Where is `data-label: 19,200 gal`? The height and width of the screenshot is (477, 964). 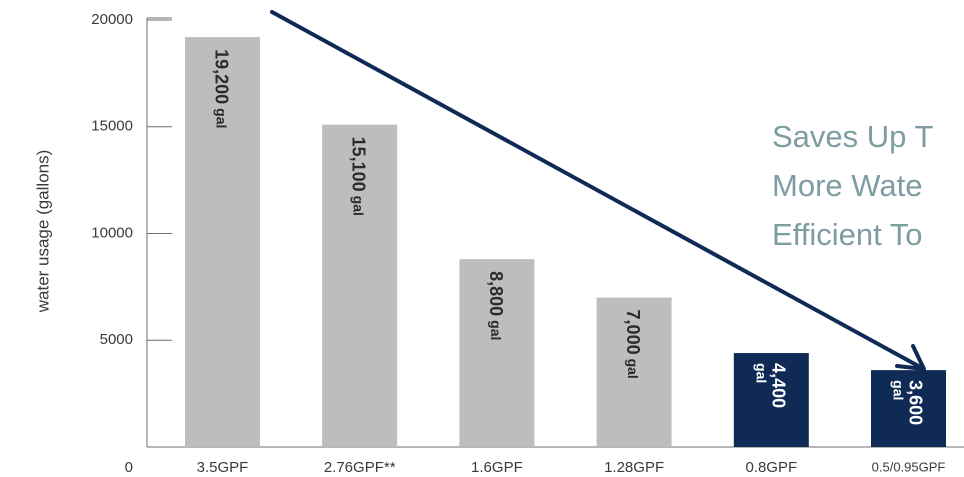
data-label: 19,200 gal is located at coordinates (222, 88).